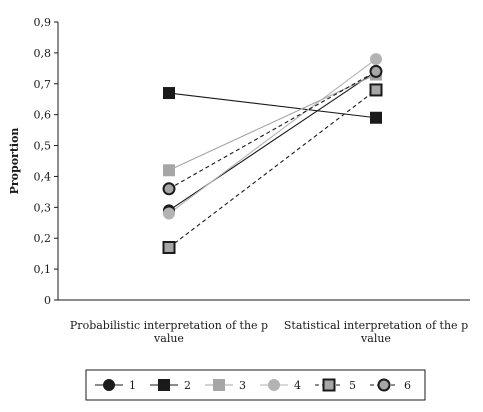  I want to click on y-tick-label: 0,5, so click(43, 146).